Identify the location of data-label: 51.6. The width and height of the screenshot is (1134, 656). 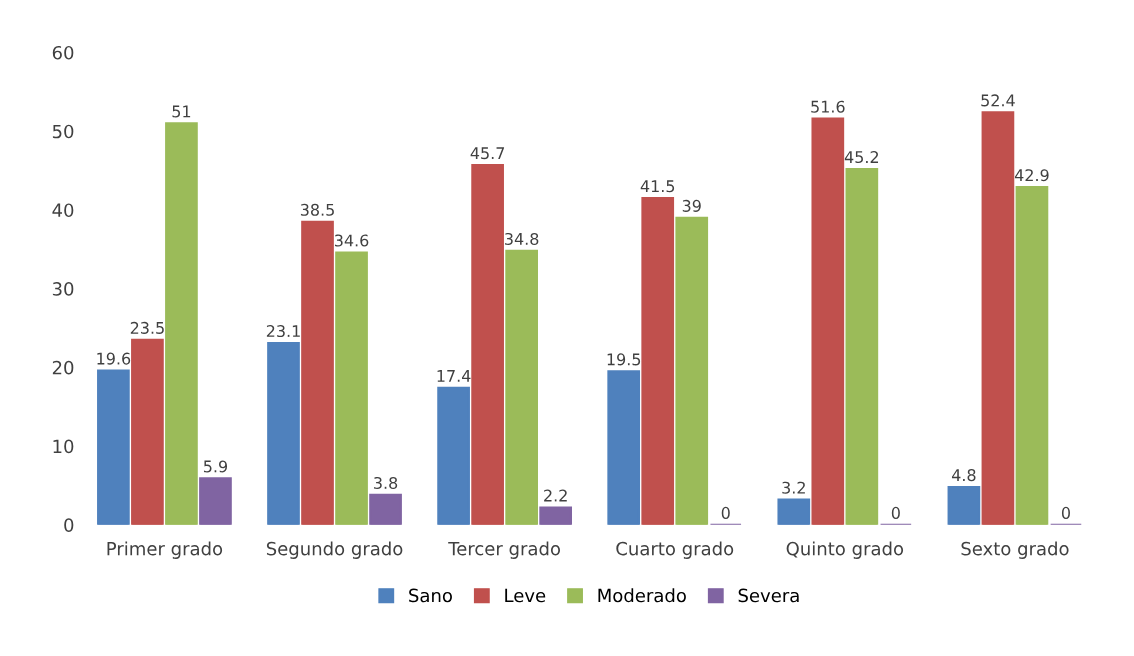
(828, 106).